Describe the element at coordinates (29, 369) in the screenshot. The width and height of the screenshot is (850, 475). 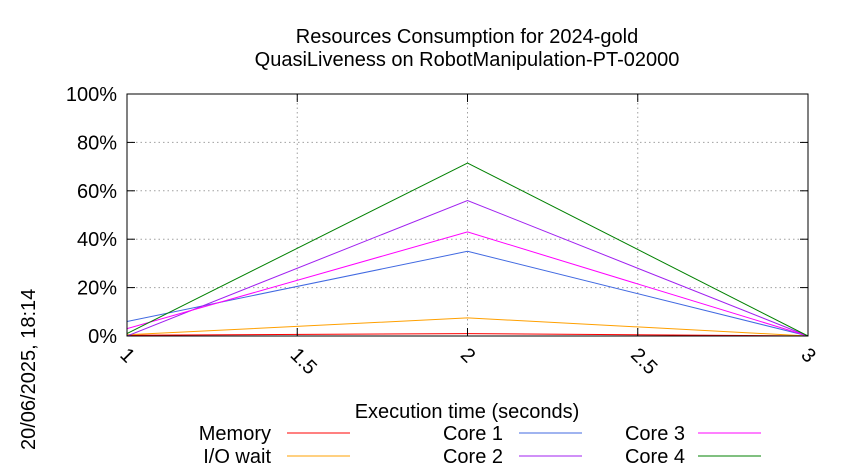
I see `timestamp: 20/06/2025, 18:14` at that location.